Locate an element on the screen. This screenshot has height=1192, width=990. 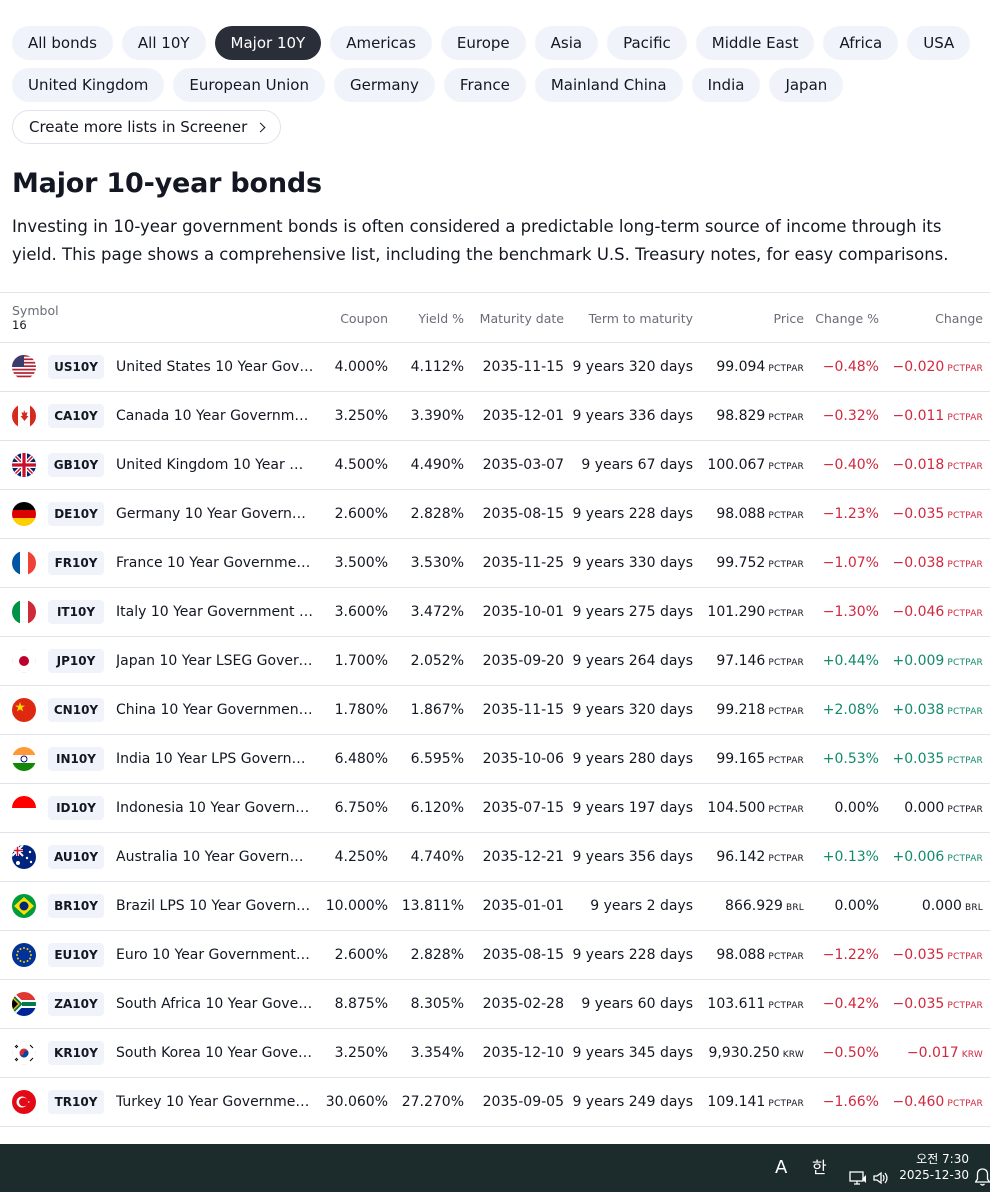
filter-chip-asia: Asia is located at coordinates (566, 43).